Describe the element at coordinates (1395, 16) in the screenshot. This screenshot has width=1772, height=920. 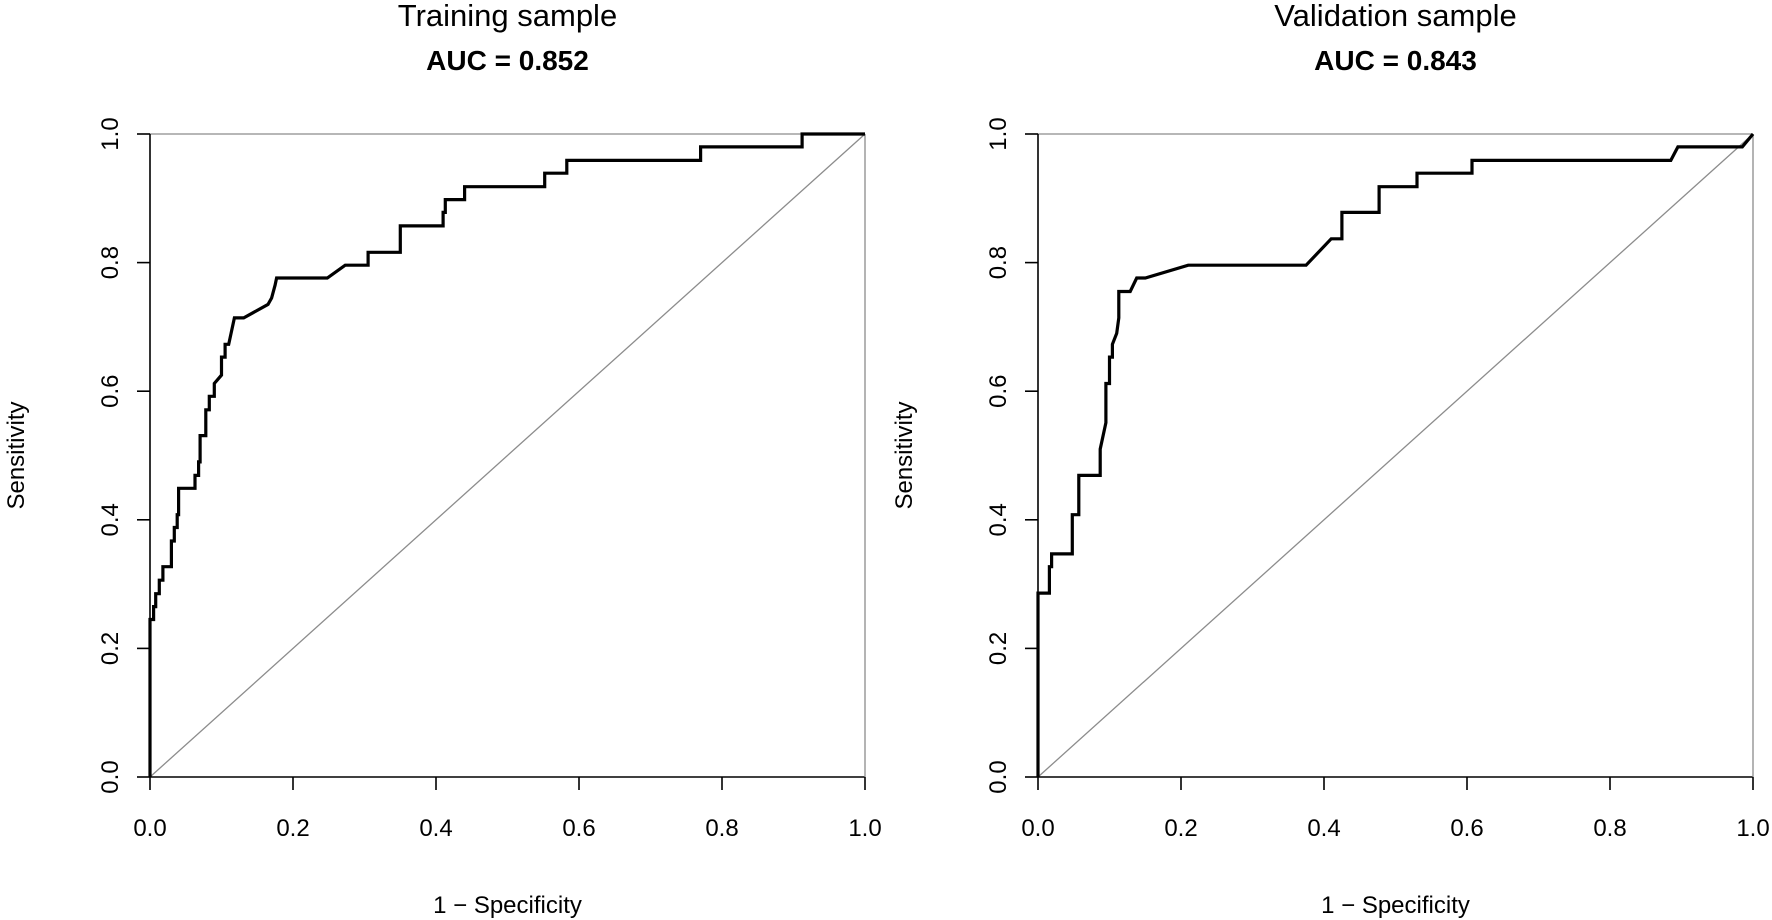
I see `chart-title: Validation sample` at that location.